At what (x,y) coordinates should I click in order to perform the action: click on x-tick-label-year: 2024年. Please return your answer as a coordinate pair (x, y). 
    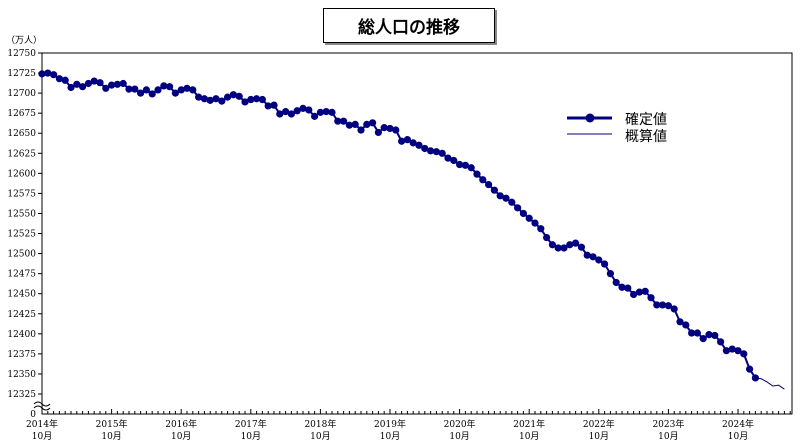
    Looking at the image, I should click on (738, 424).